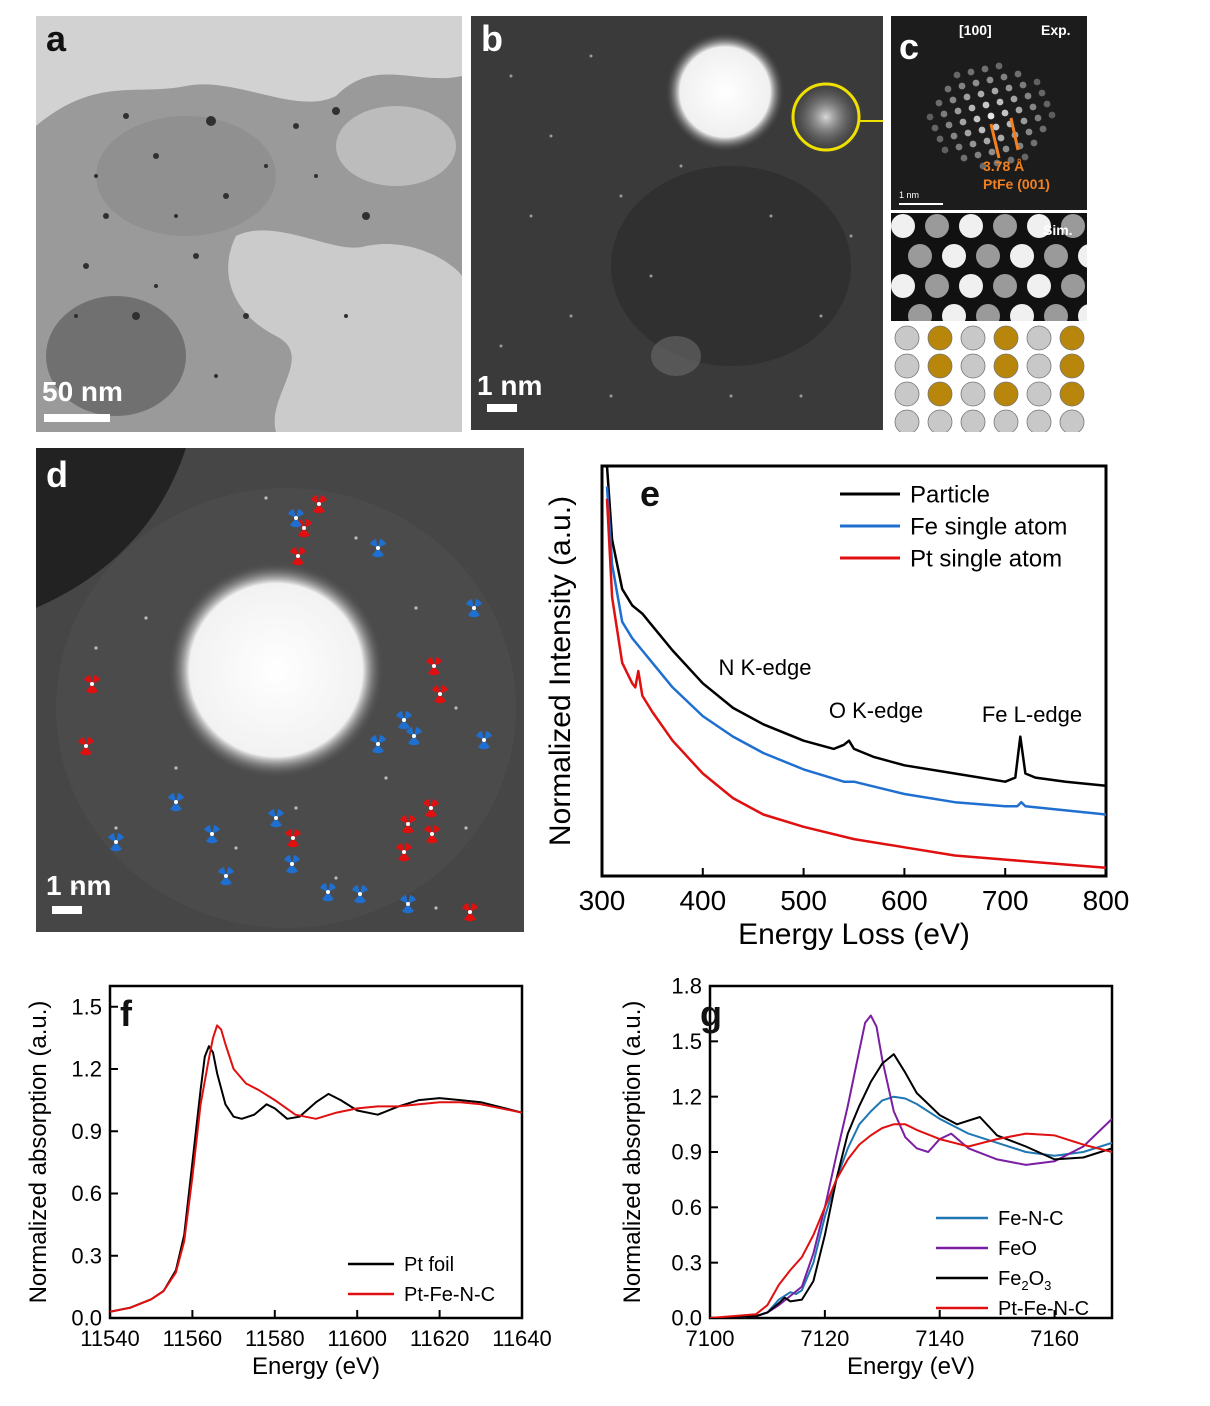  Describe the element at coordinates (854, 934) in the screenshot. I see `x-axis-label: Energy Loss (eV)` at that location.